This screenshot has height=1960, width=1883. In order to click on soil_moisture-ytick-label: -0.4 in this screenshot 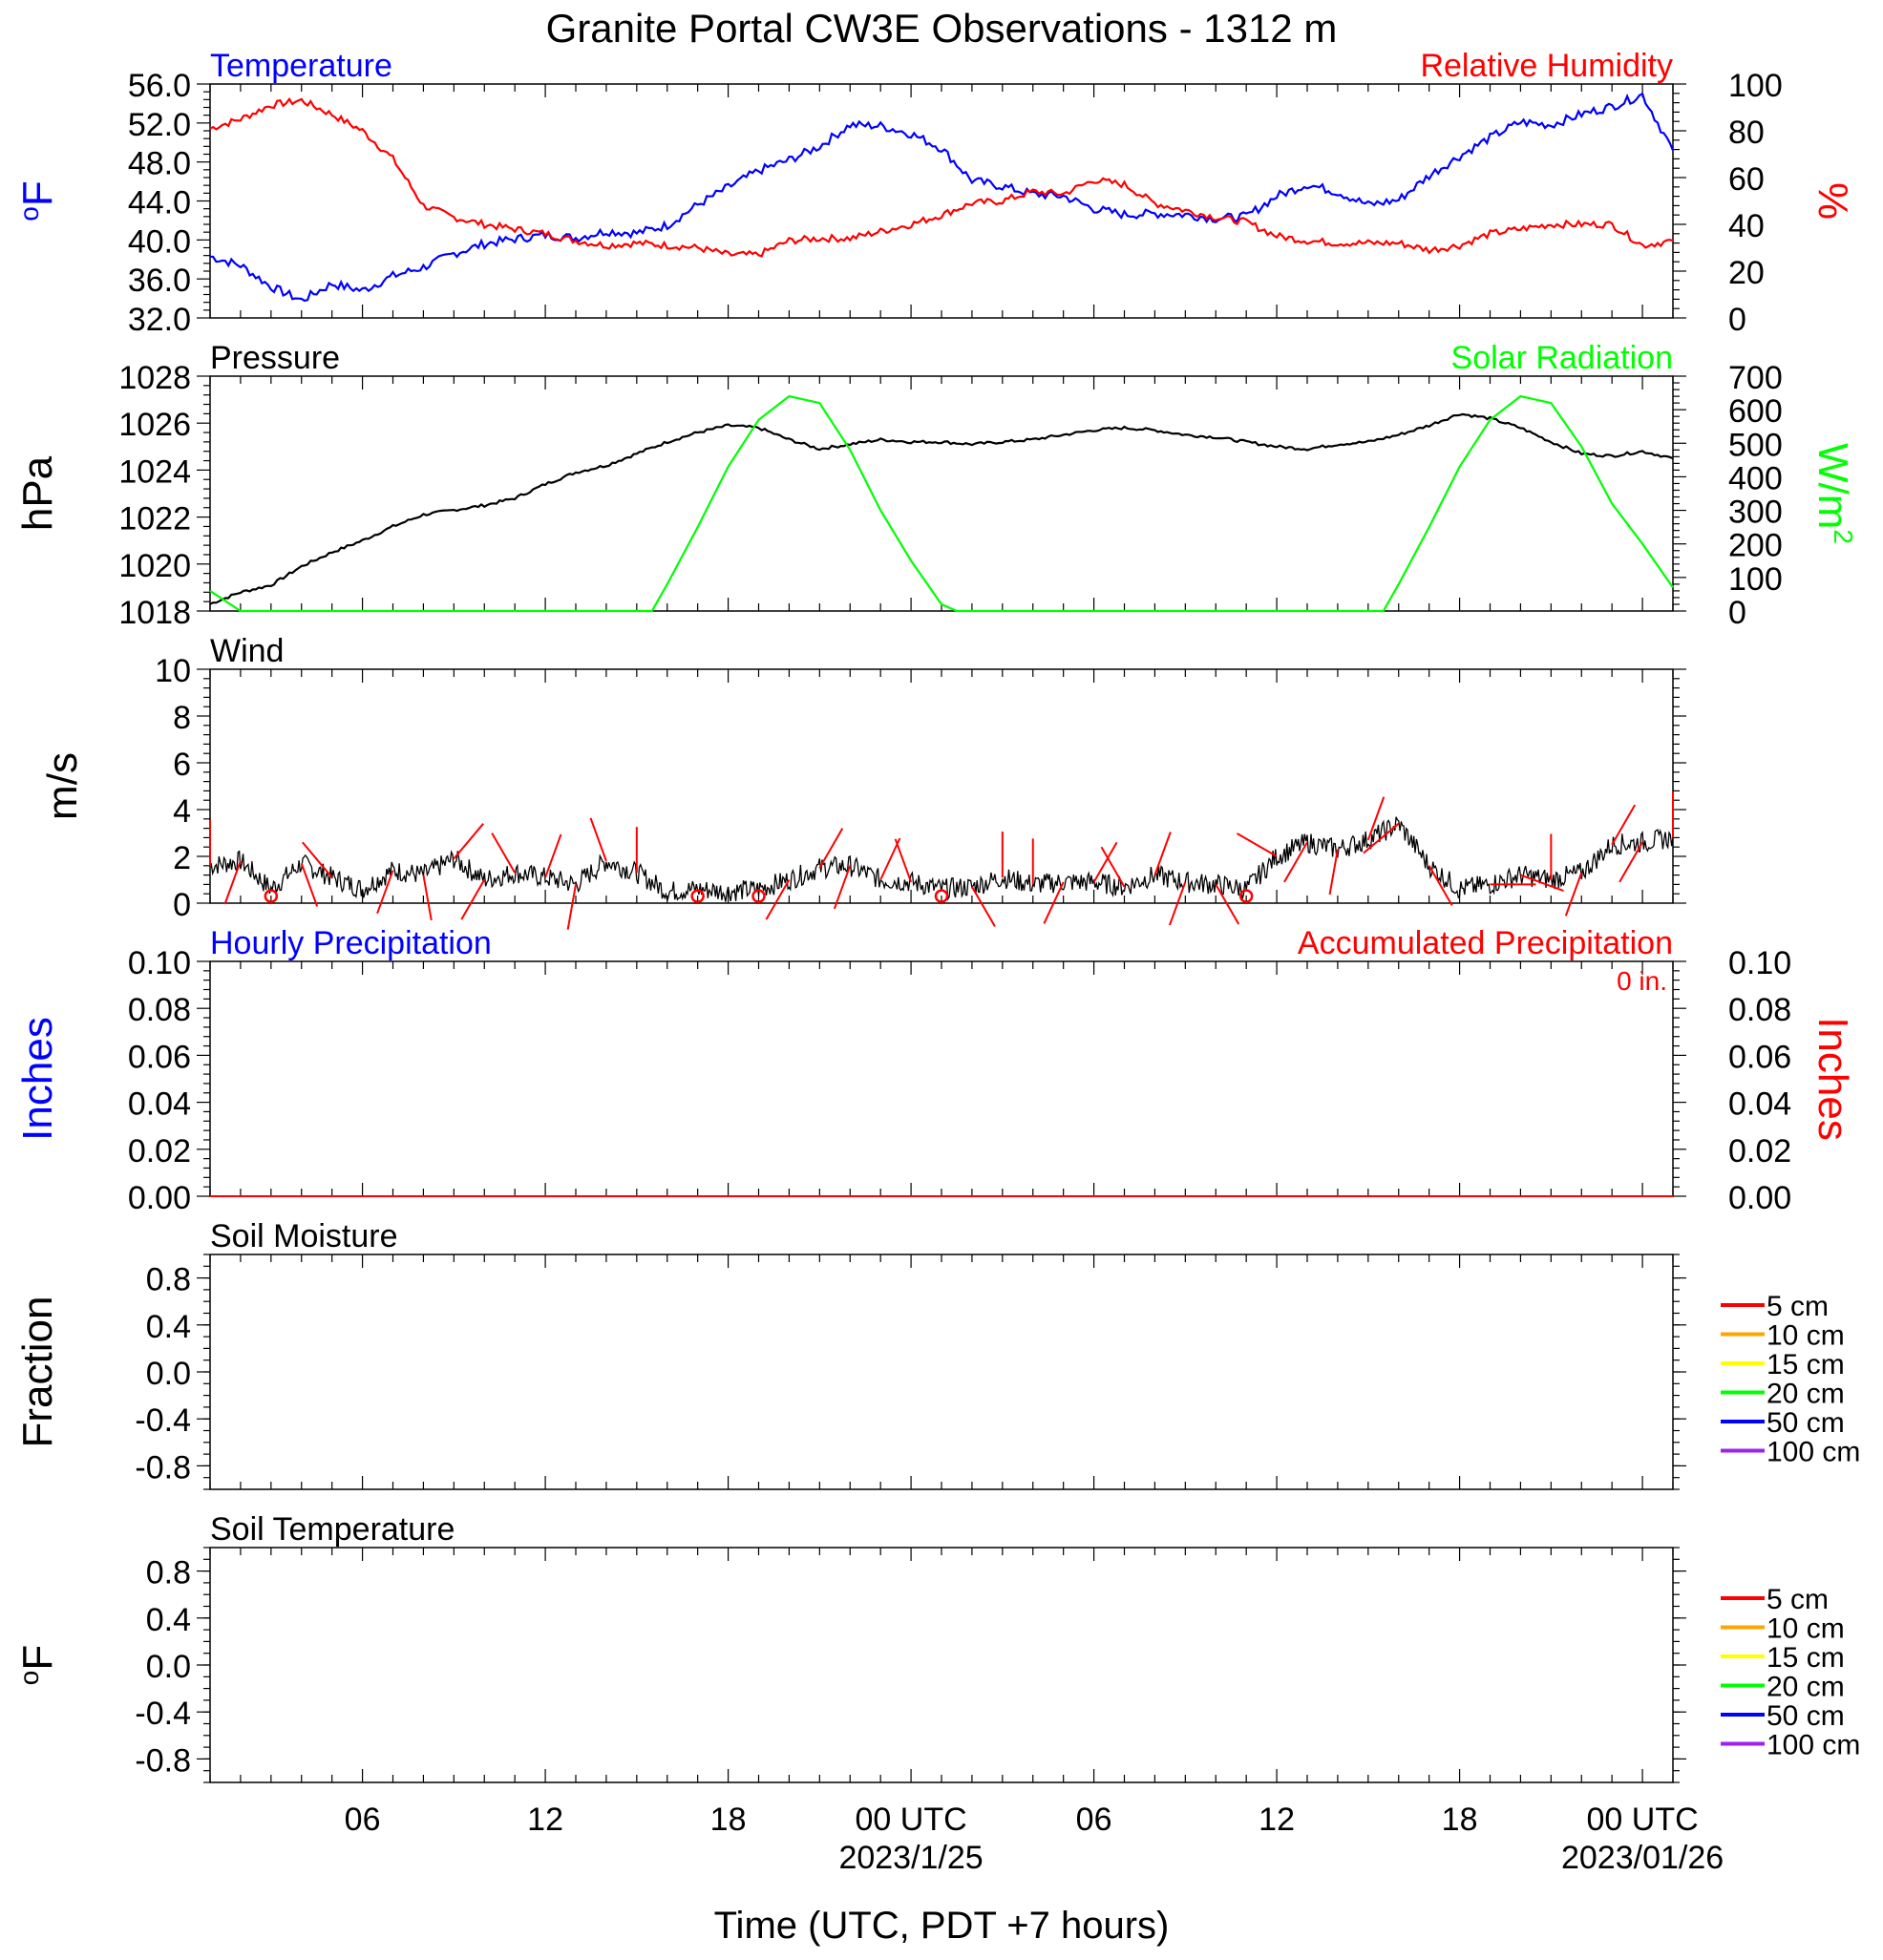, I will do `click(163, 1420)`.